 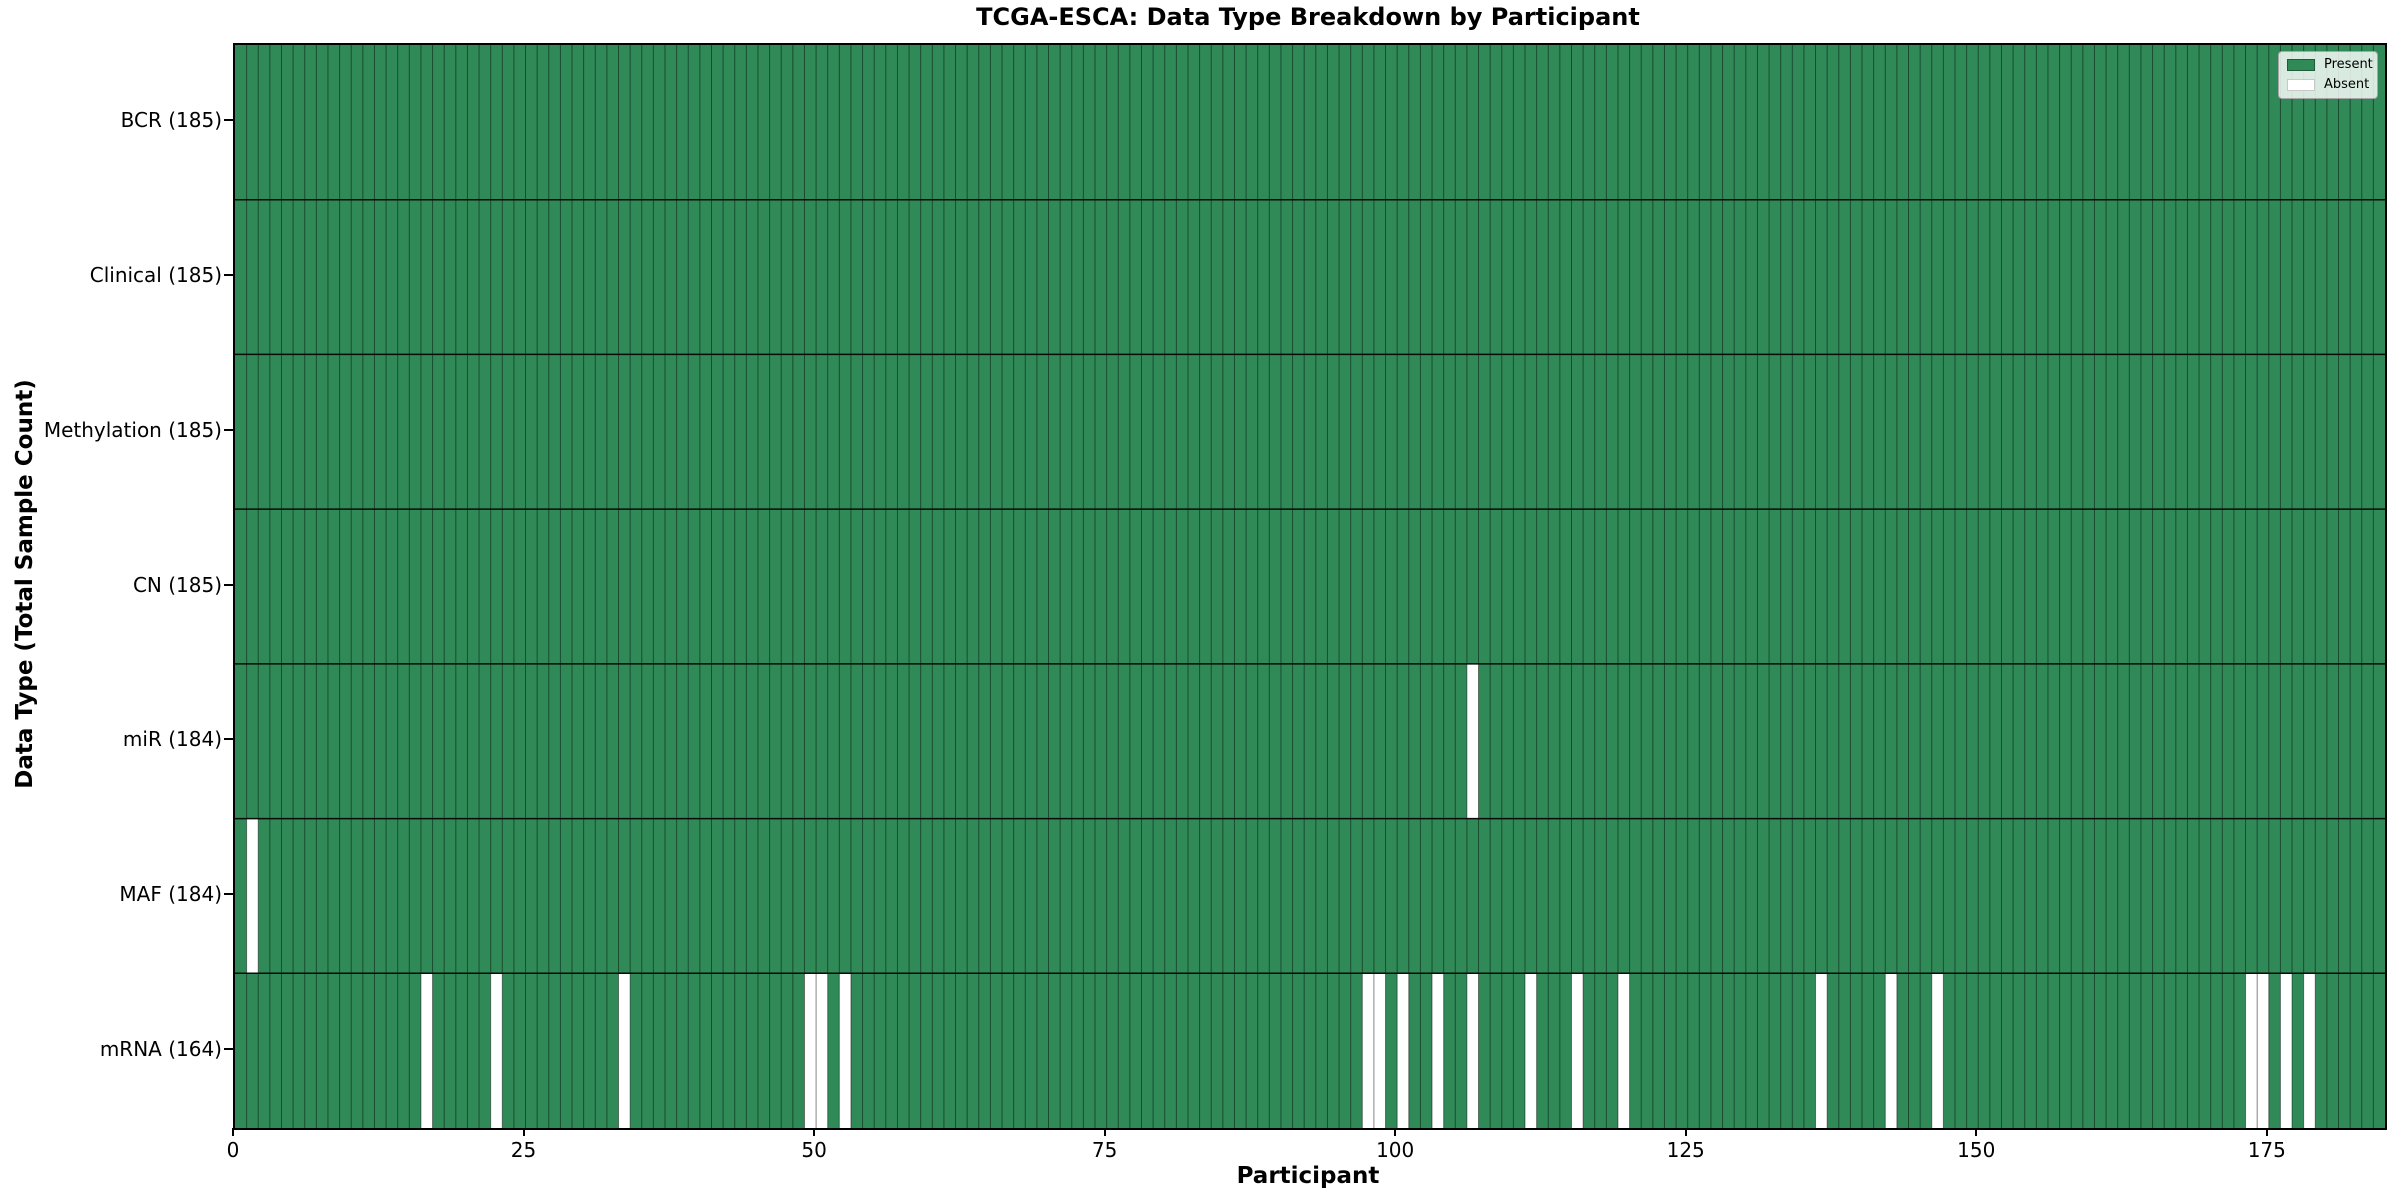 I want to click on x-tick-label: 100, so click(x=1395, y=1150).